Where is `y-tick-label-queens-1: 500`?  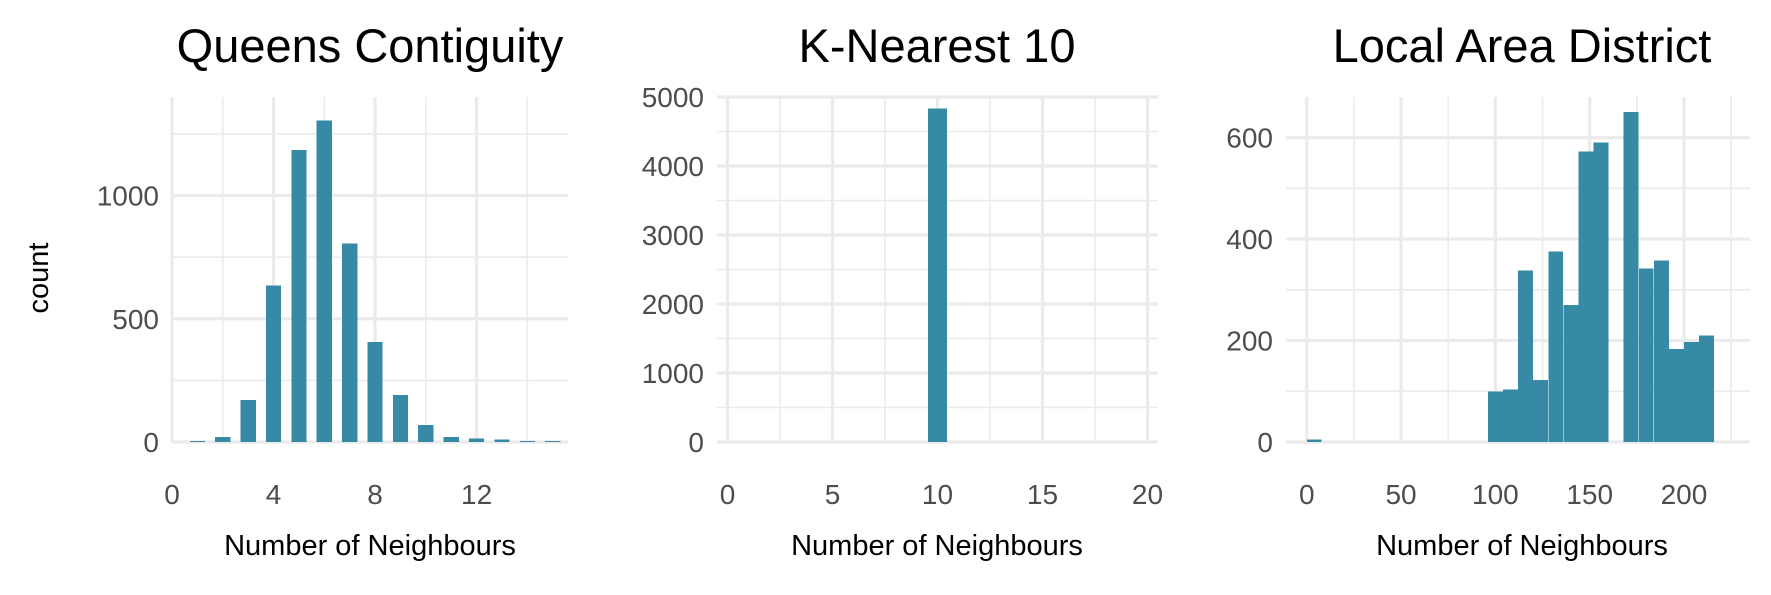
y-tick-label-queens-1: 500 is located at coordinates (135, 319).